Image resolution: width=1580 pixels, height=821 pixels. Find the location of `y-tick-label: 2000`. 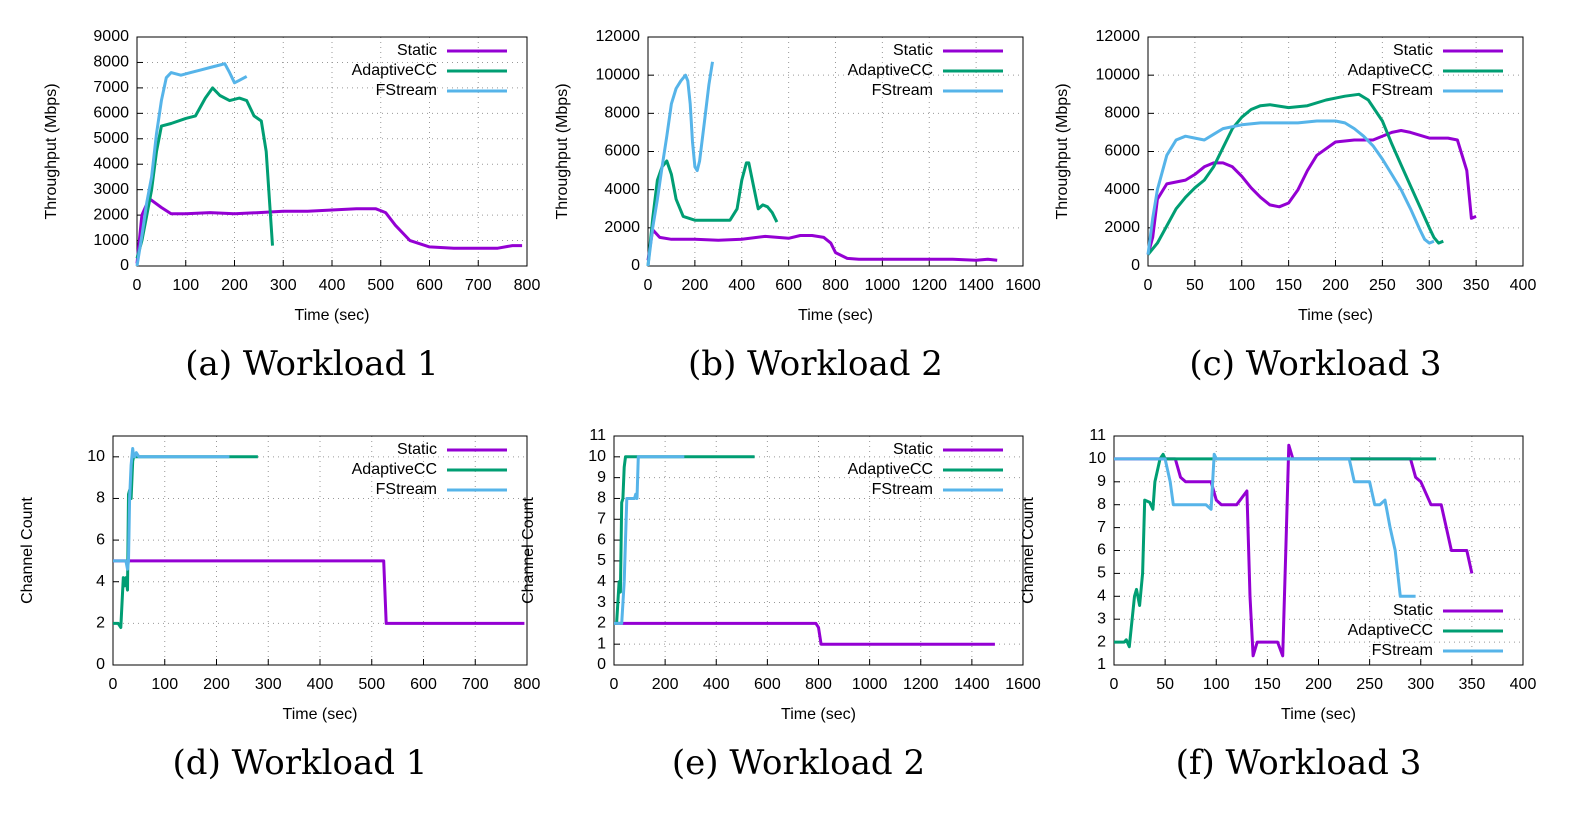

y-tick-label: 2000 is located at coordinates (111, 214).